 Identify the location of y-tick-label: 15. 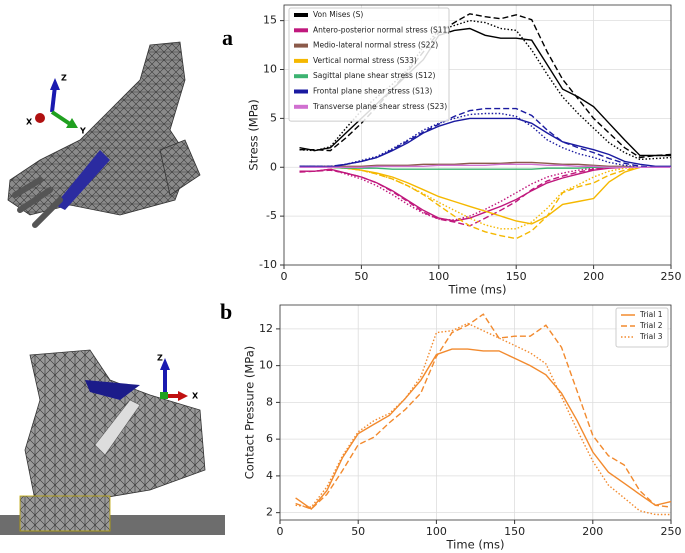
(270, 20).